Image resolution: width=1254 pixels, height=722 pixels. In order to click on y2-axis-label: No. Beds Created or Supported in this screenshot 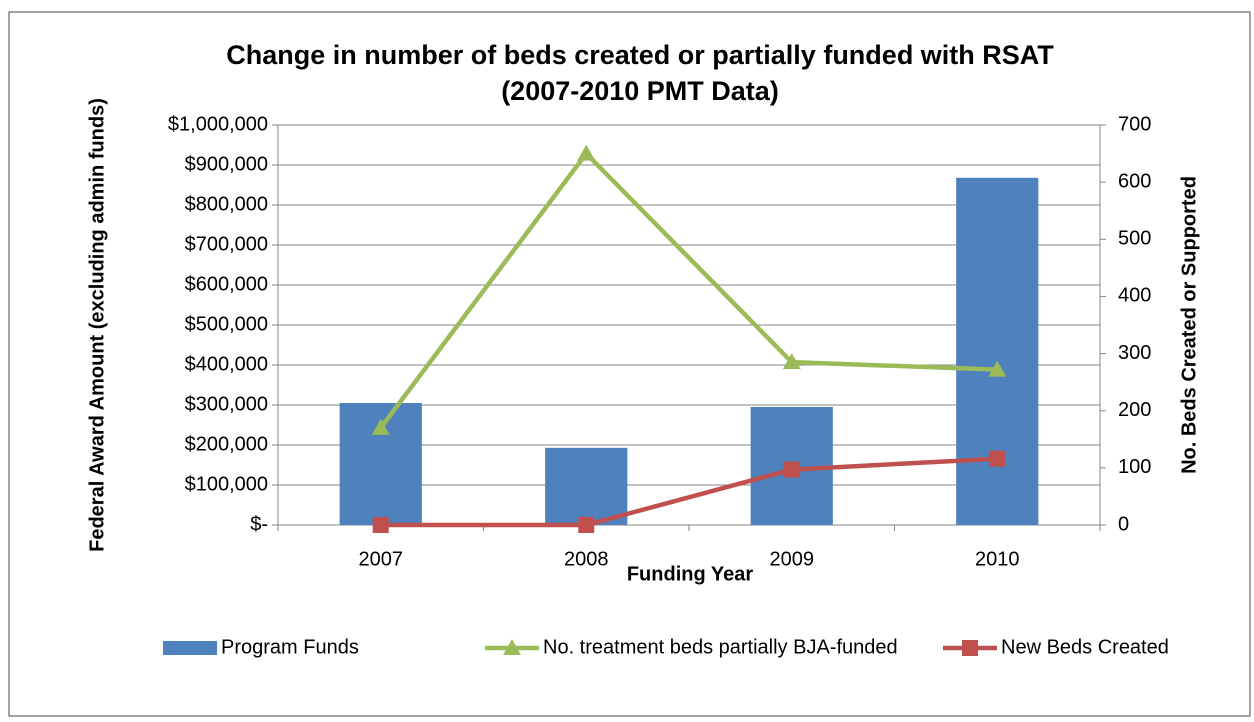, I will do `click(1189, 325)`.